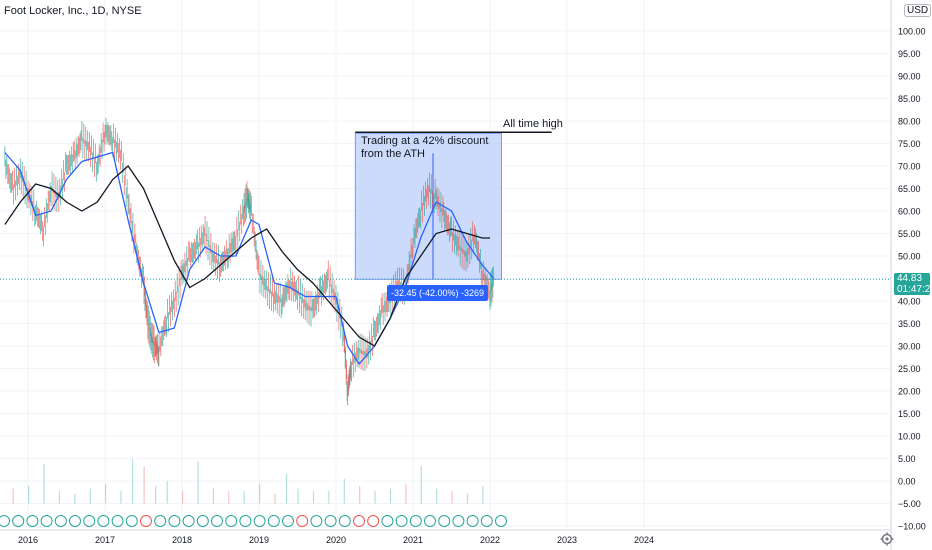 The image size is (932, 550). I want to click on y-tick-label: −5.00, so click(909, 504).